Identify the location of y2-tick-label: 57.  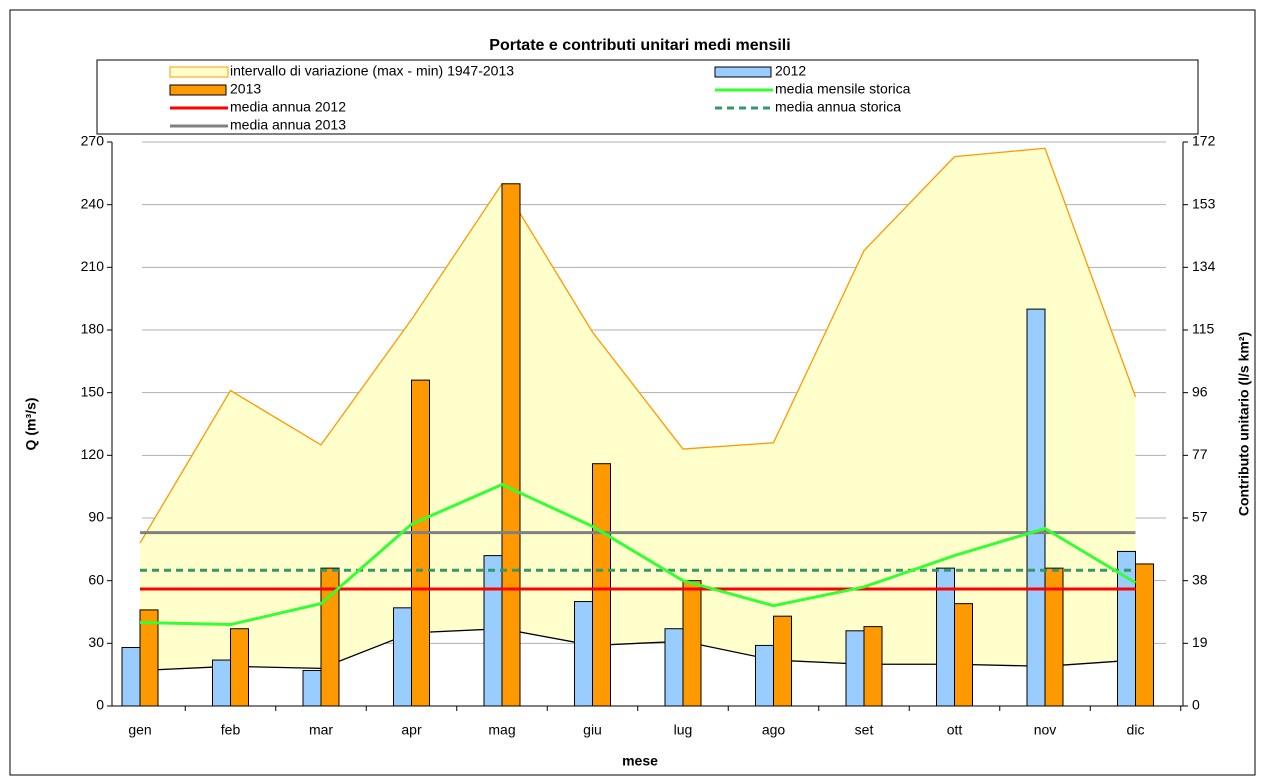
(1200, 517).